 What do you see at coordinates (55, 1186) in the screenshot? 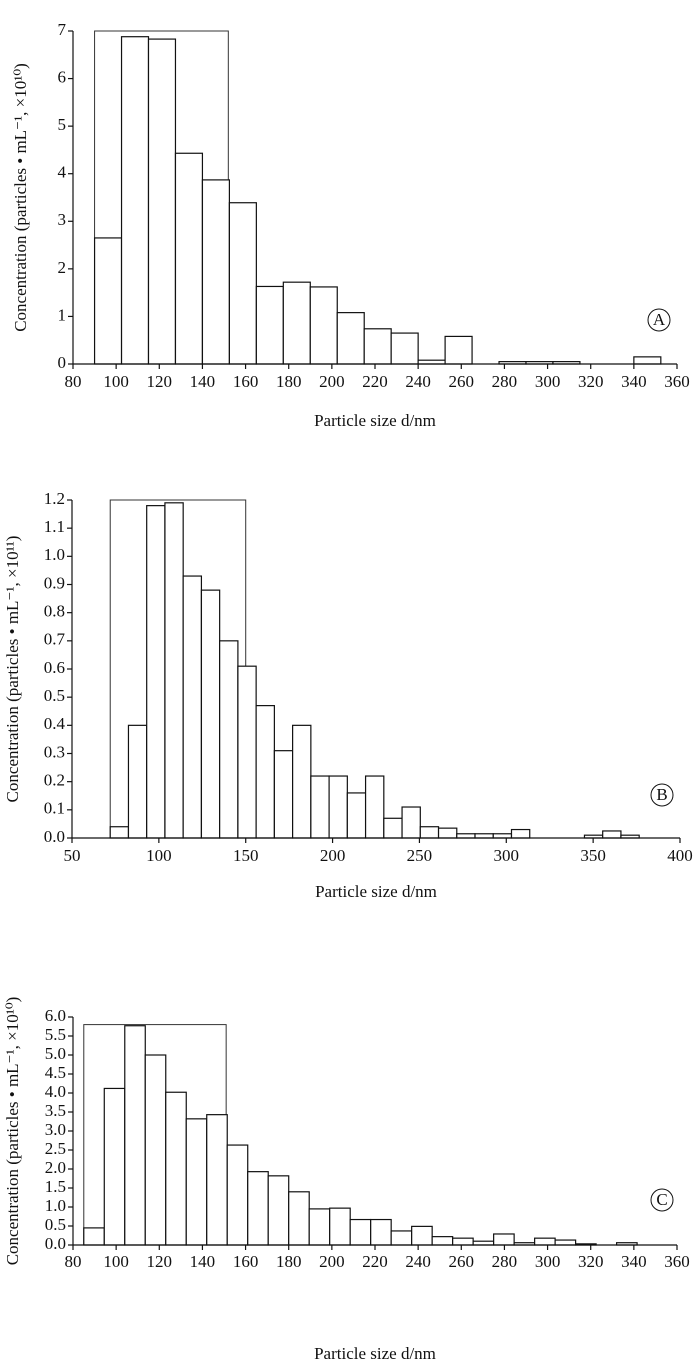
I see `y-tick-label: 1.5` at bounding box center [55, 1186].